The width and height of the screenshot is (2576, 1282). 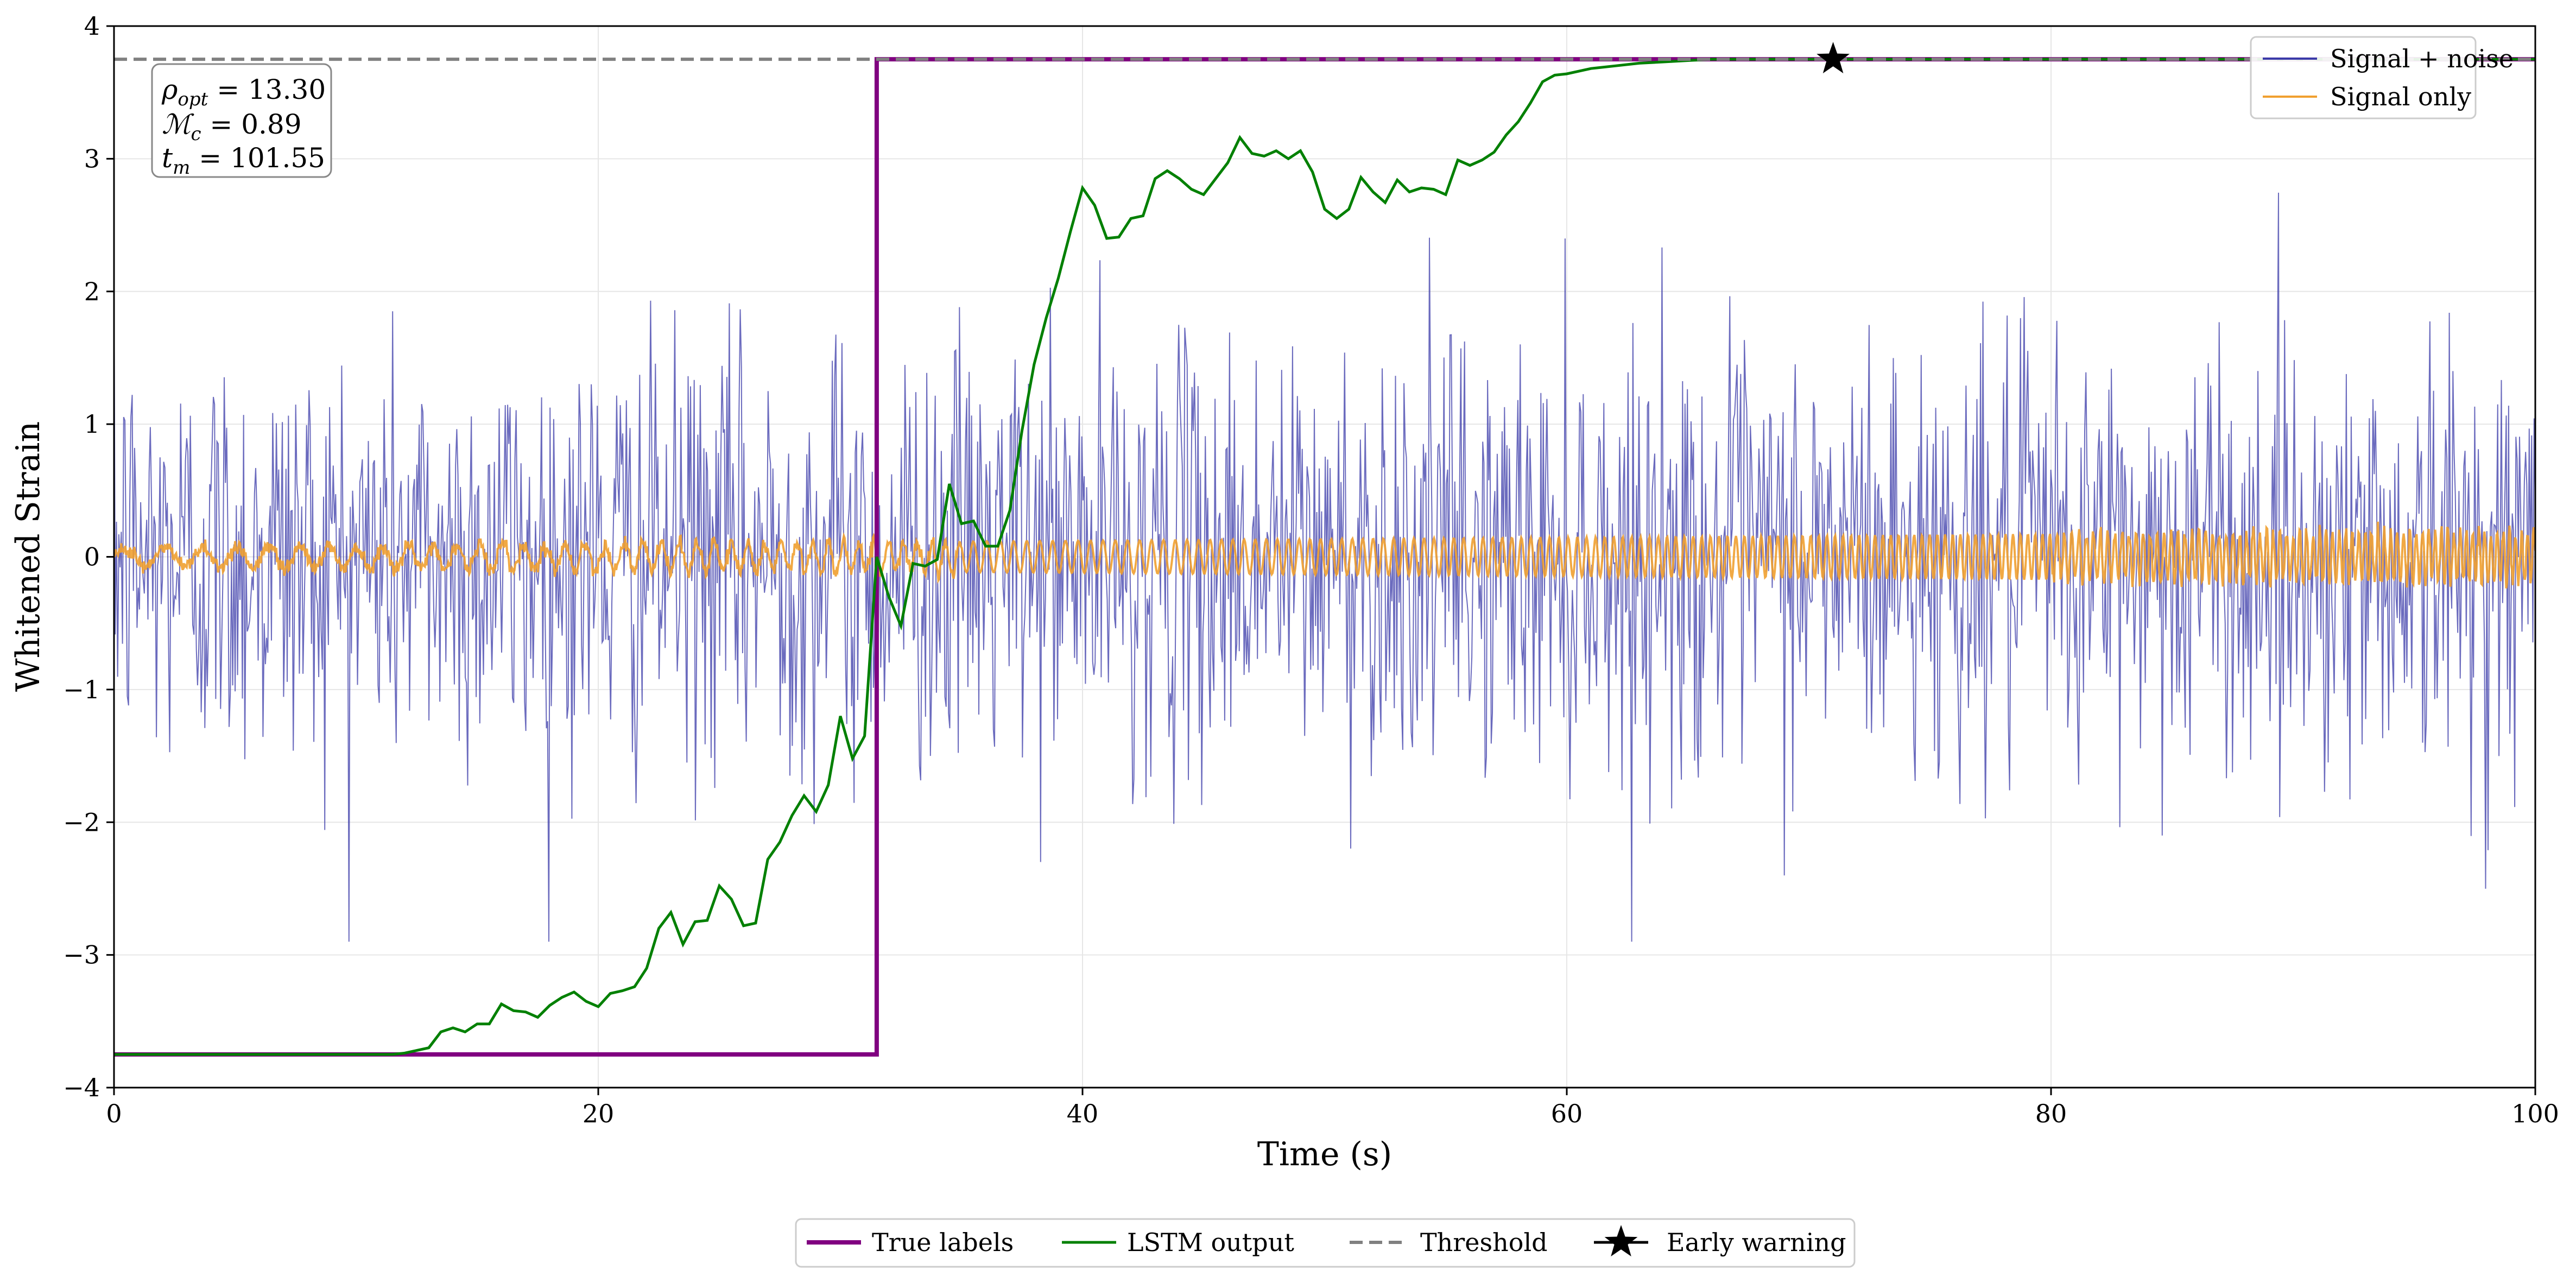 What do you see at coordinates (2422, 58) in the screenshot?
I see `legend-signal-noise-label: Signal + noise` at bounding box center [2422, 58].